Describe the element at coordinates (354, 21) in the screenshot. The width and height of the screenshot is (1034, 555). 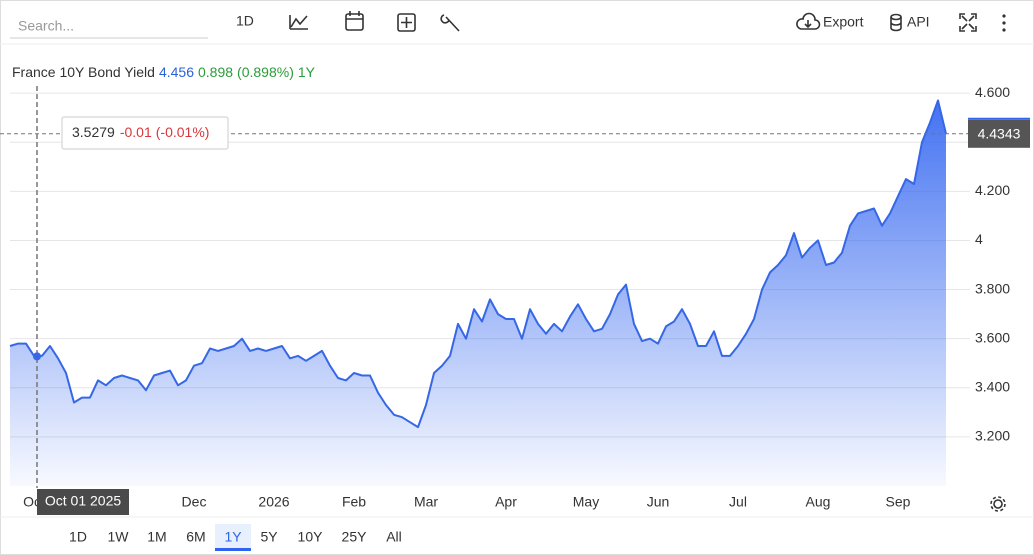
I see `calendar-icon` at that location.